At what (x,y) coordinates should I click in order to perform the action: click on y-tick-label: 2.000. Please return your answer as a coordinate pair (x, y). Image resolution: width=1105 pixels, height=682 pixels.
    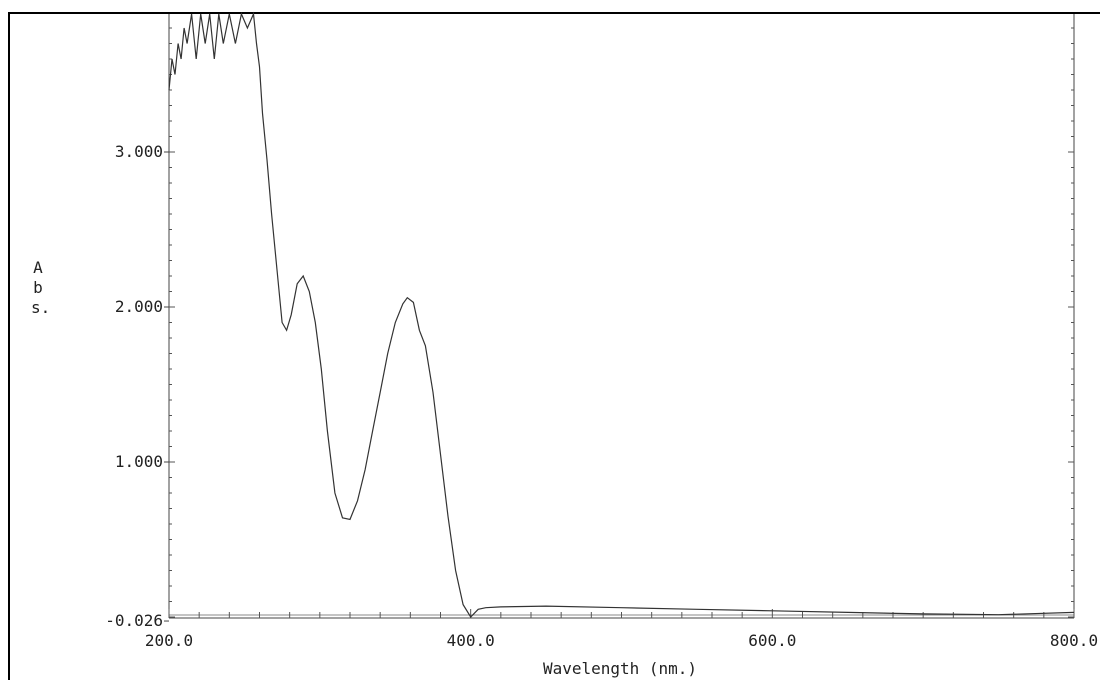
    Looking at the image, I should click on (139, 306).